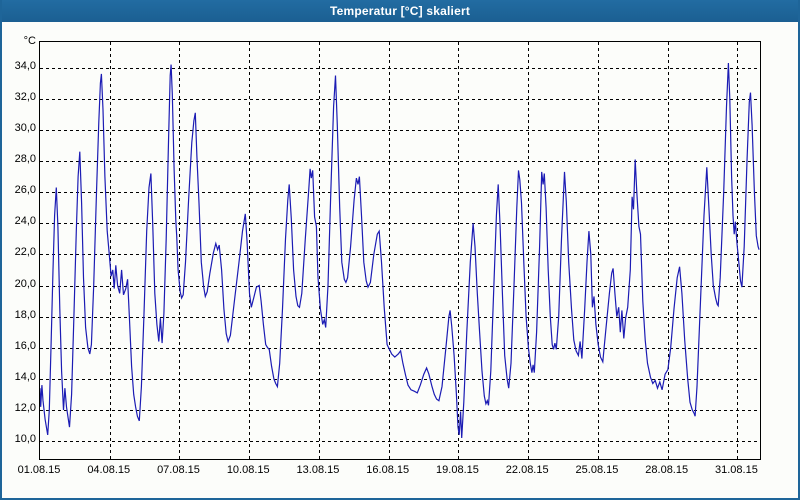  What do you see at coordinates (25, 376) in the screenshot?
I see `y-tick-label: 14,0` at bounding box center [25, 376].